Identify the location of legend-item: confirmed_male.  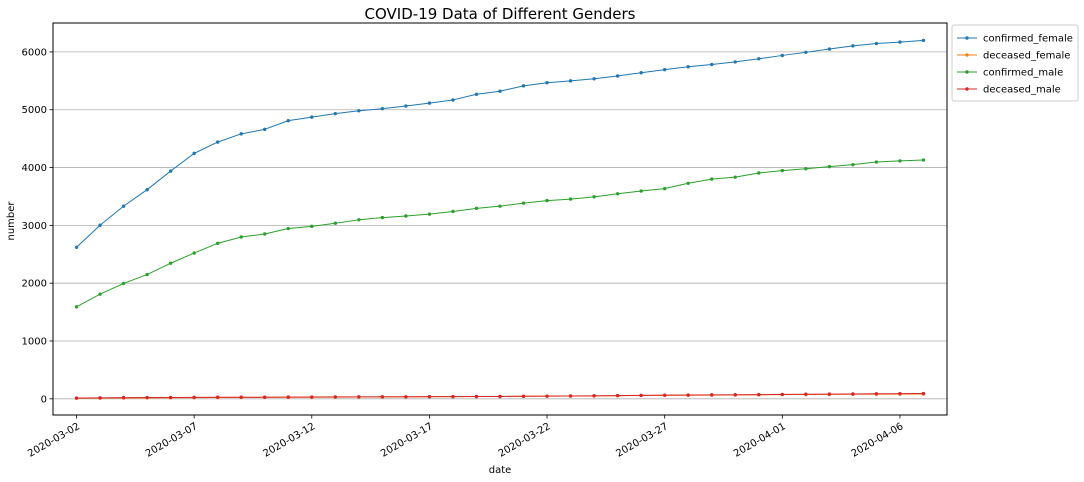
(1010, 73).